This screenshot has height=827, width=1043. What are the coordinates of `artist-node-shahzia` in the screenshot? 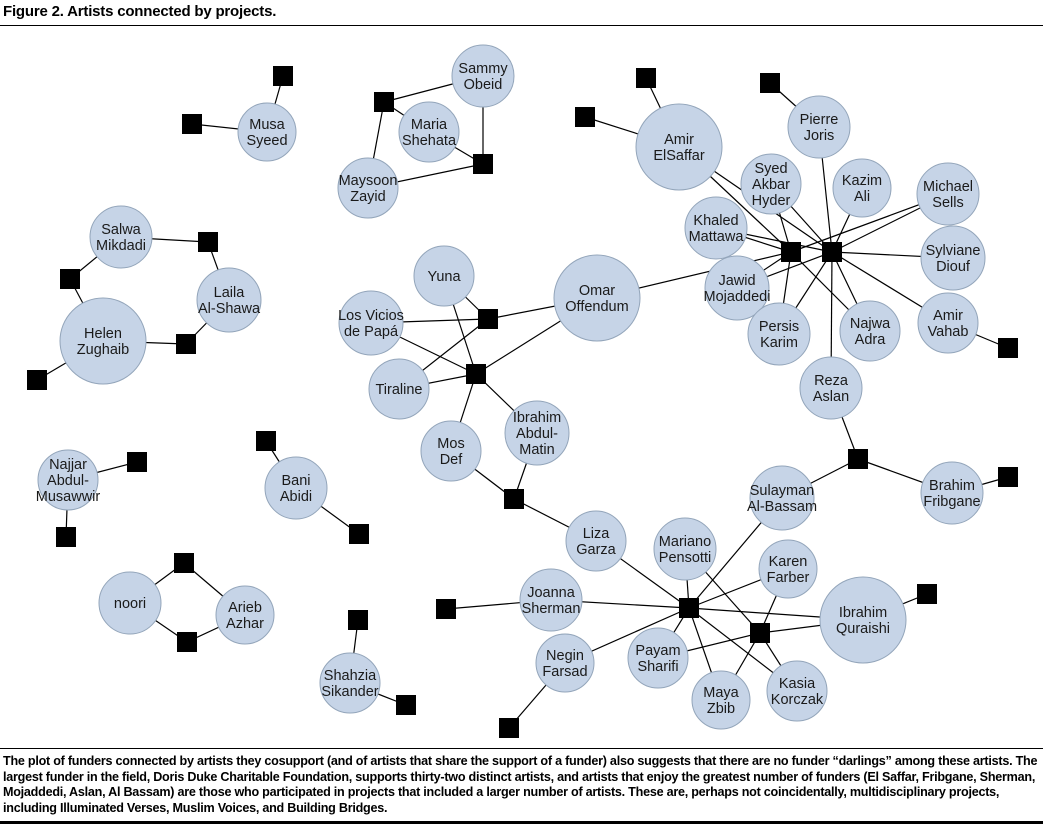 It's located at (350, 683).